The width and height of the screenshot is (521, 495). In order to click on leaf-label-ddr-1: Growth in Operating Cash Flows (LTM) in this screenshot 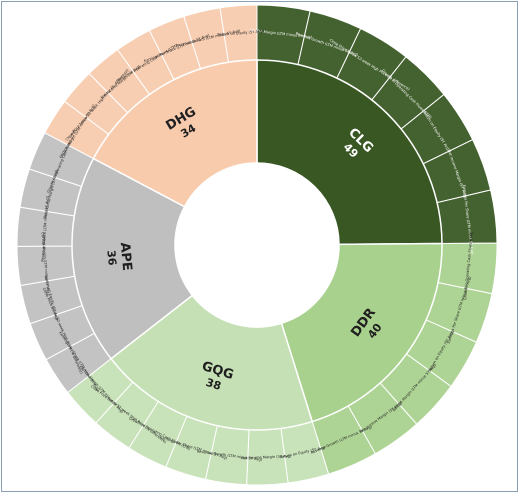, I will do `click(468, 265)`.